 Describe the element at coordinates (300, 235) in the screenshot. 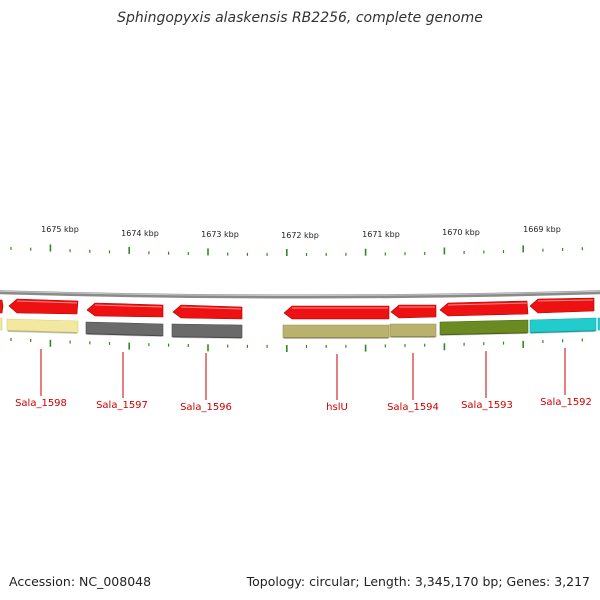

I see `ruler-label: 1672 kbp` at that location.